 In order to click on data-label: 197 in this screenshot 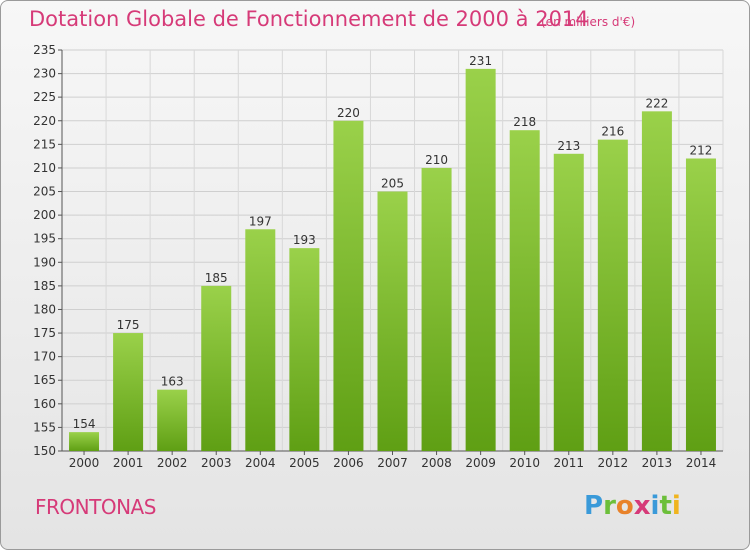, I will do `click(260, 221)`.